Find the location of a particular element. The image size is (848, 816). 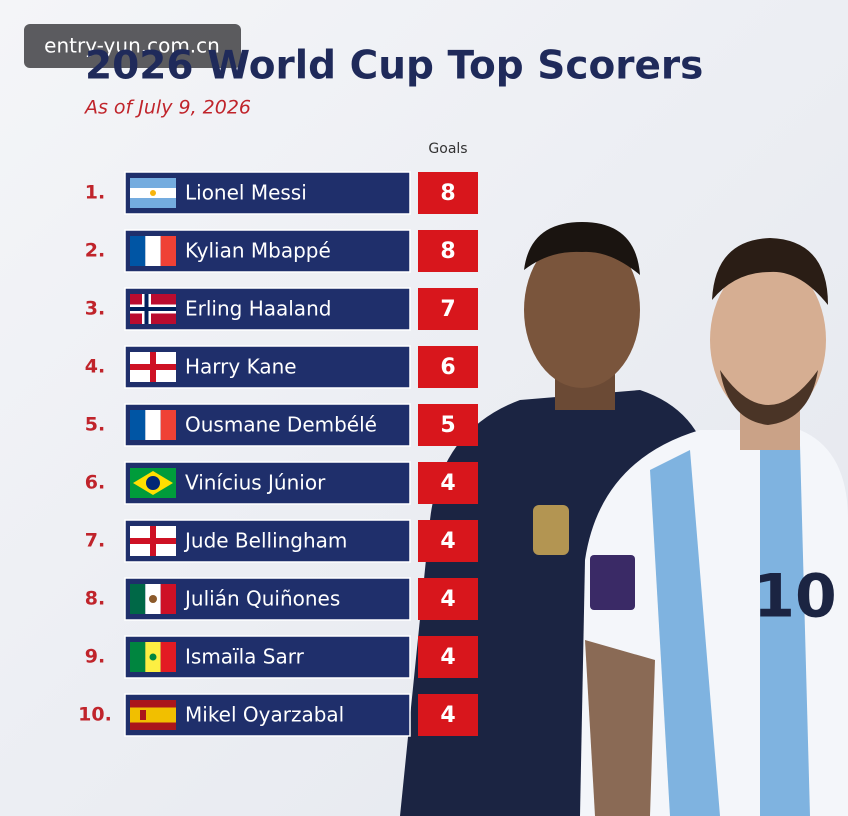

rank: 3. is located at coordinates (95, 309).